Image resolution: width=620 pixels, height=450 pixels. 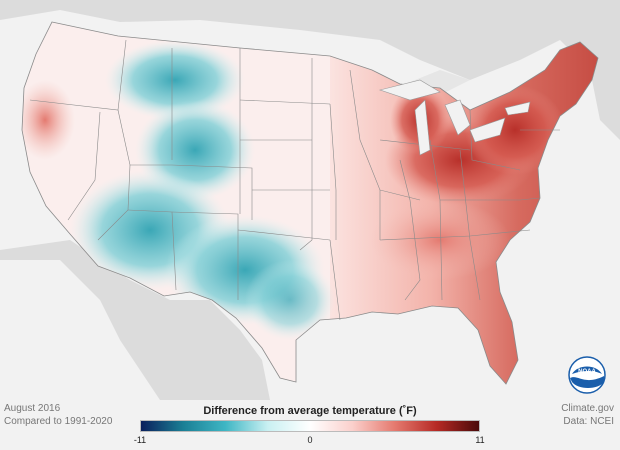 I want to click on legend-mid-label: 0, so click(x=310, y=440).